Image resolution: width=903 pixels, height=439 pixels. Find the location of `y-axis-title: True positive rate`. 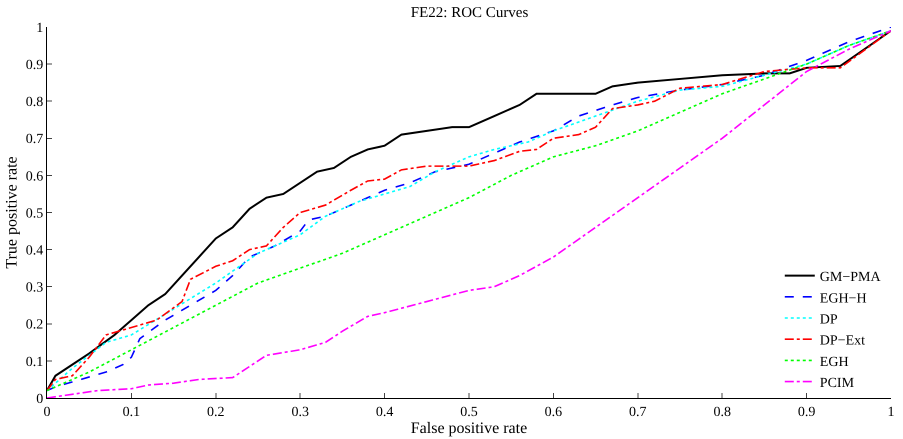

y-axis-title: True positive rate is located at coordinates (12, 212).